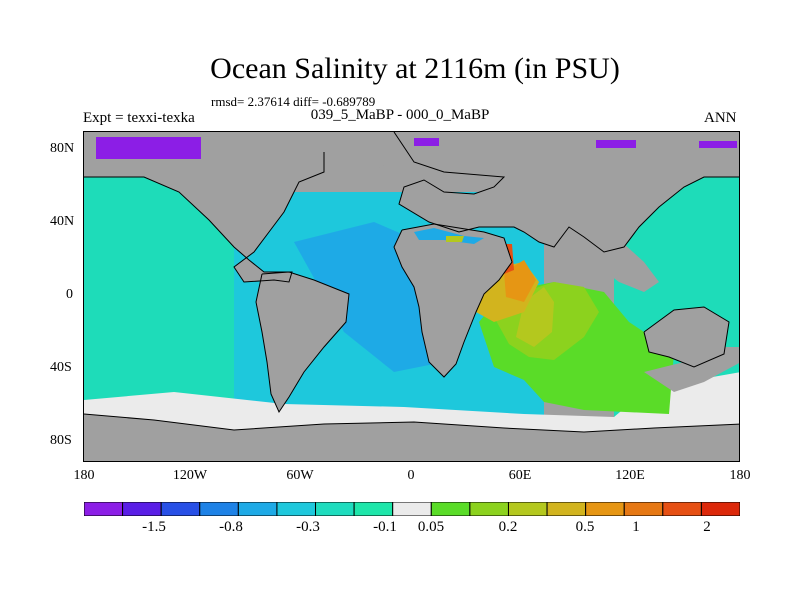 Image resolution: width=800 pixels, height=600 pixels. What do you see at coordinates (630, 475) in the screenshot?
I see `lon-label-120e: 120E` at bounding box center [630, 475].